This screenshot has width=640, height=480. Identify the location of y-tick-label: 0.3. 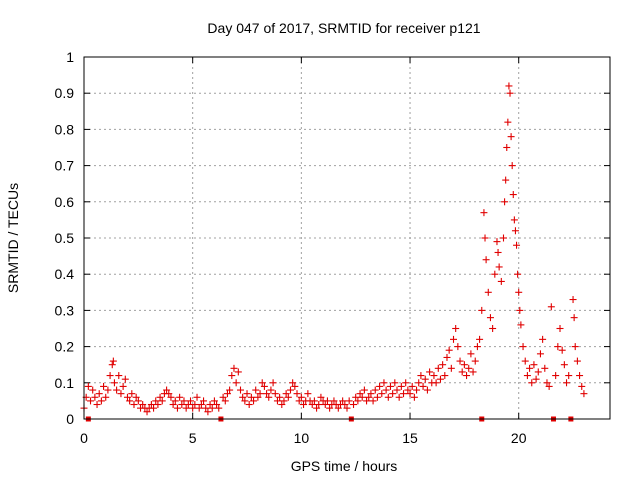
(65, 310).